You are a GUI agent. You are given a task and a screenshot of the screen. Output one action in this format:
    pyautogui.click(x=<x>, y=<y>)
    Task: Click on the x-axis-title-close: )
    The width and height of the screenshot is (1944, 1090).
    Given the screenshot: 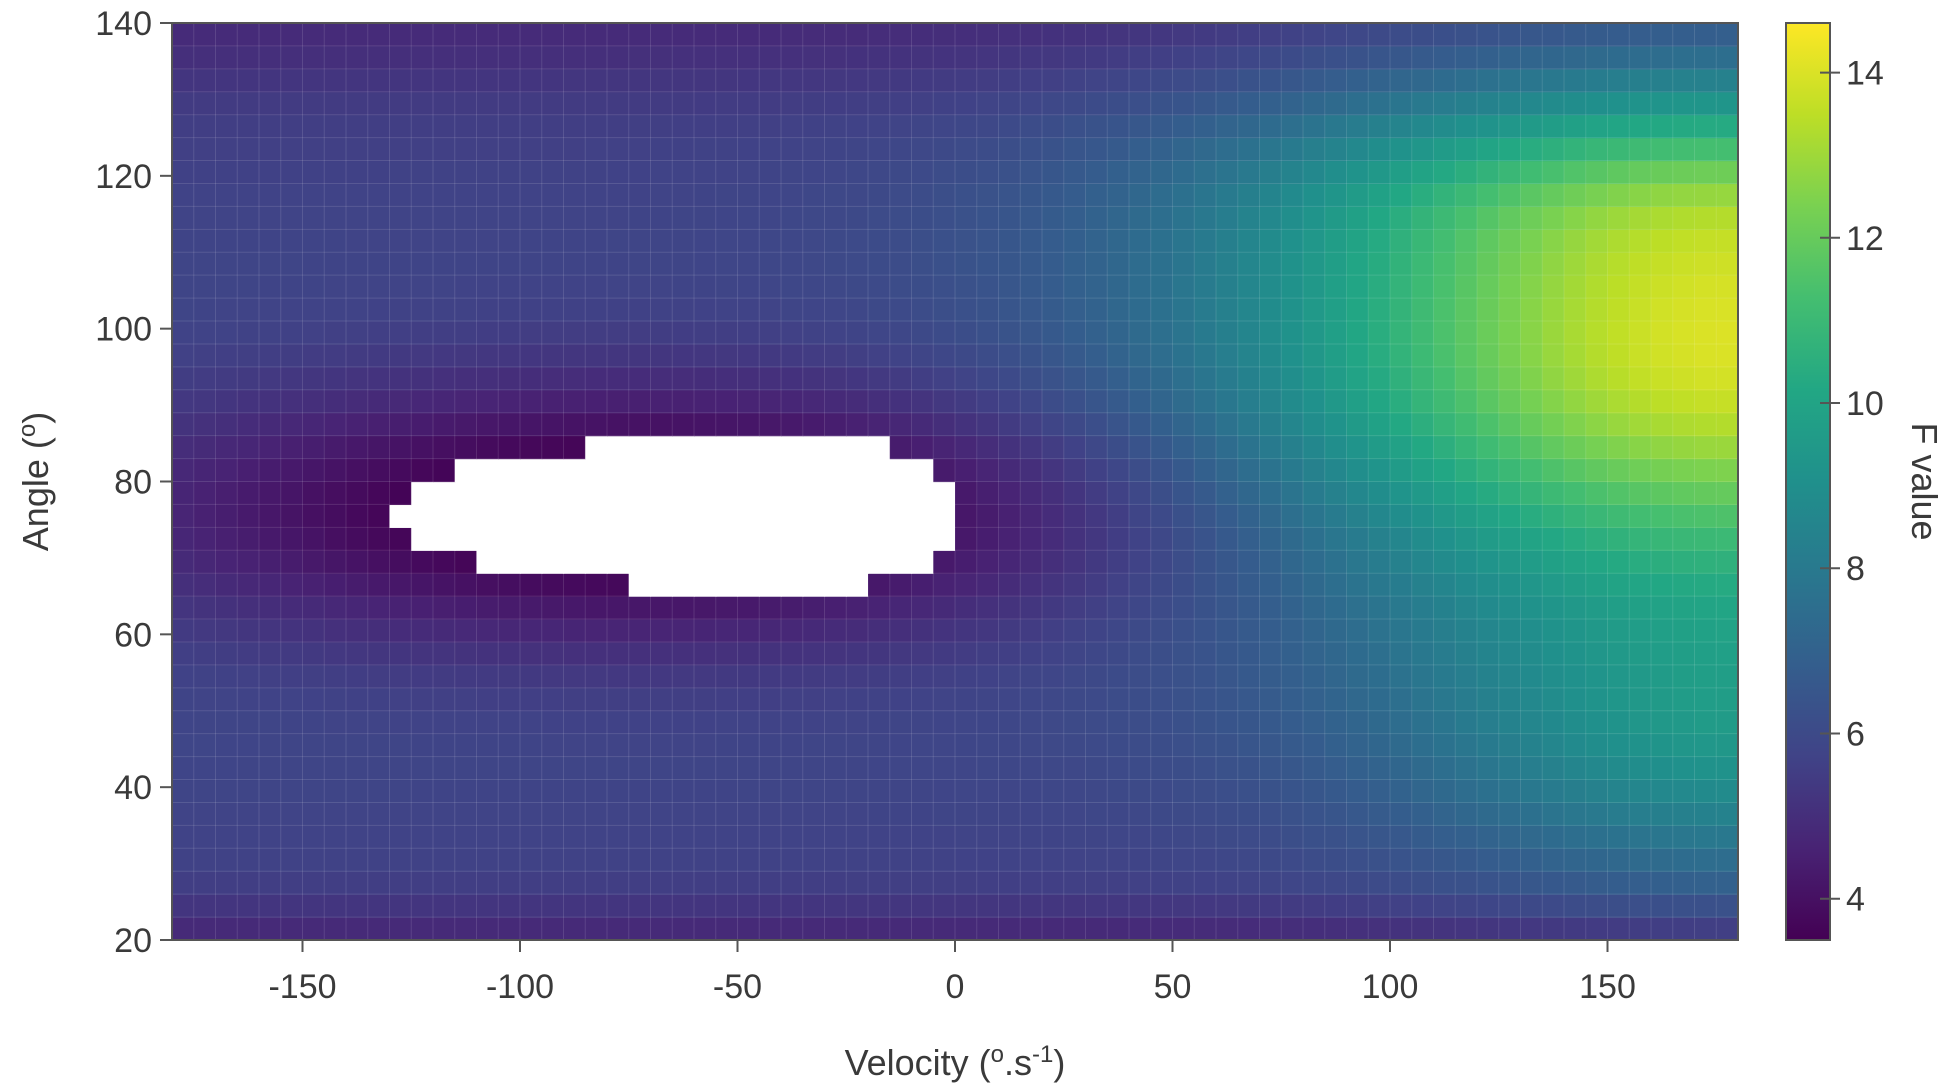 What is the action you would take?
    pyautogui.click(x=1059, y=1062)
    